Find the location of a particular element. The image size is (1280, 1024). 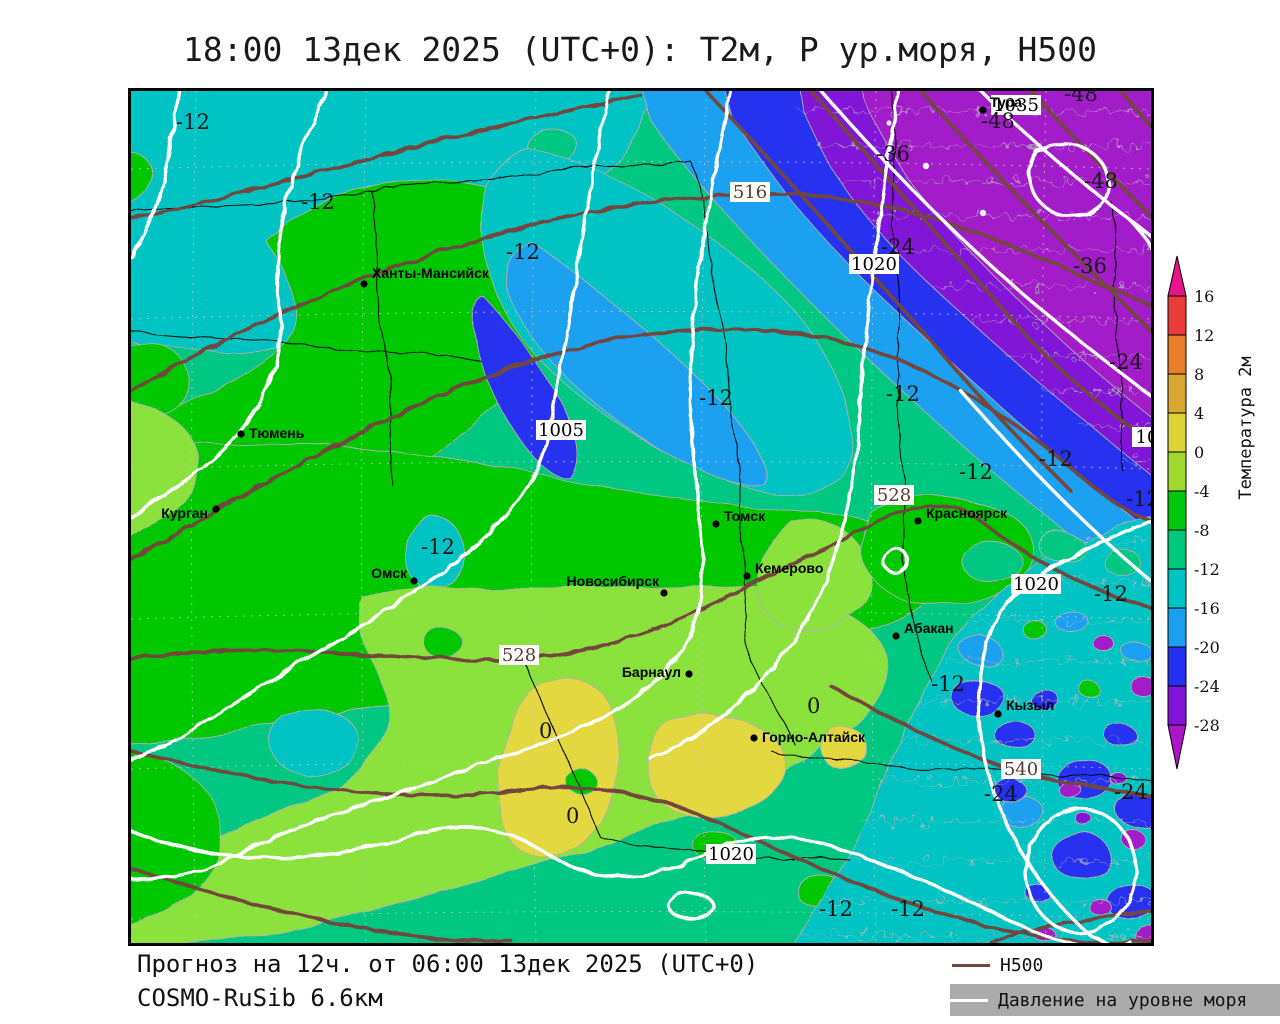

city-label: Тура is located at coordinates (1006, 102).